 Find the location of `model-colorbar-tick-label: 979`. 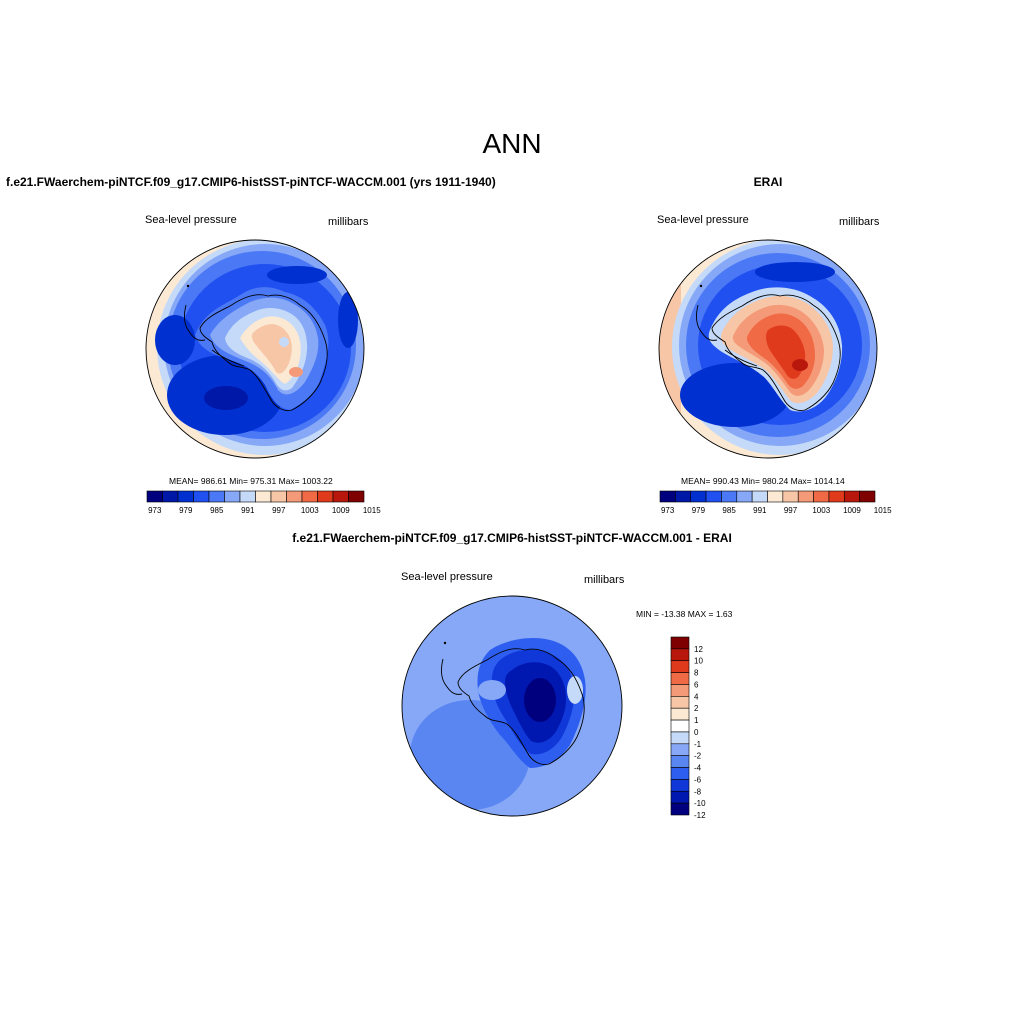

model-colorbar-tick-label: 979 is located at coordinates (186, 510).